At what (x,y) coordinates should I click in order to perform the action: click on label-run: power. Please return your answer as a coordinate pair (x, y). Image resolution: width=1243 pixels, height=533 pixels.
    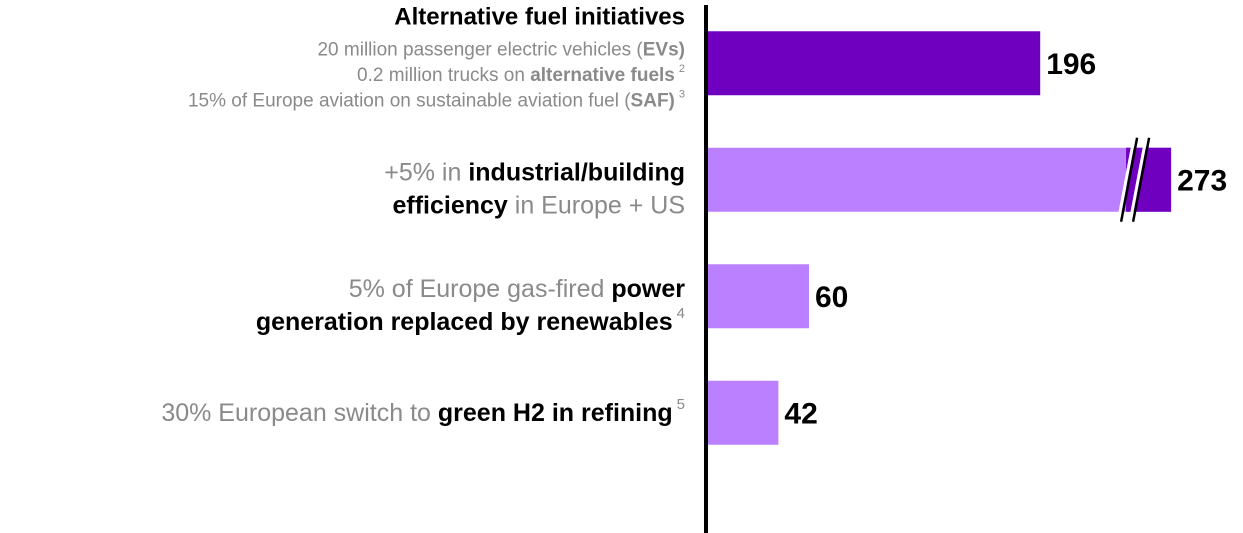
    Looking at the image, I should click on (648, 288).